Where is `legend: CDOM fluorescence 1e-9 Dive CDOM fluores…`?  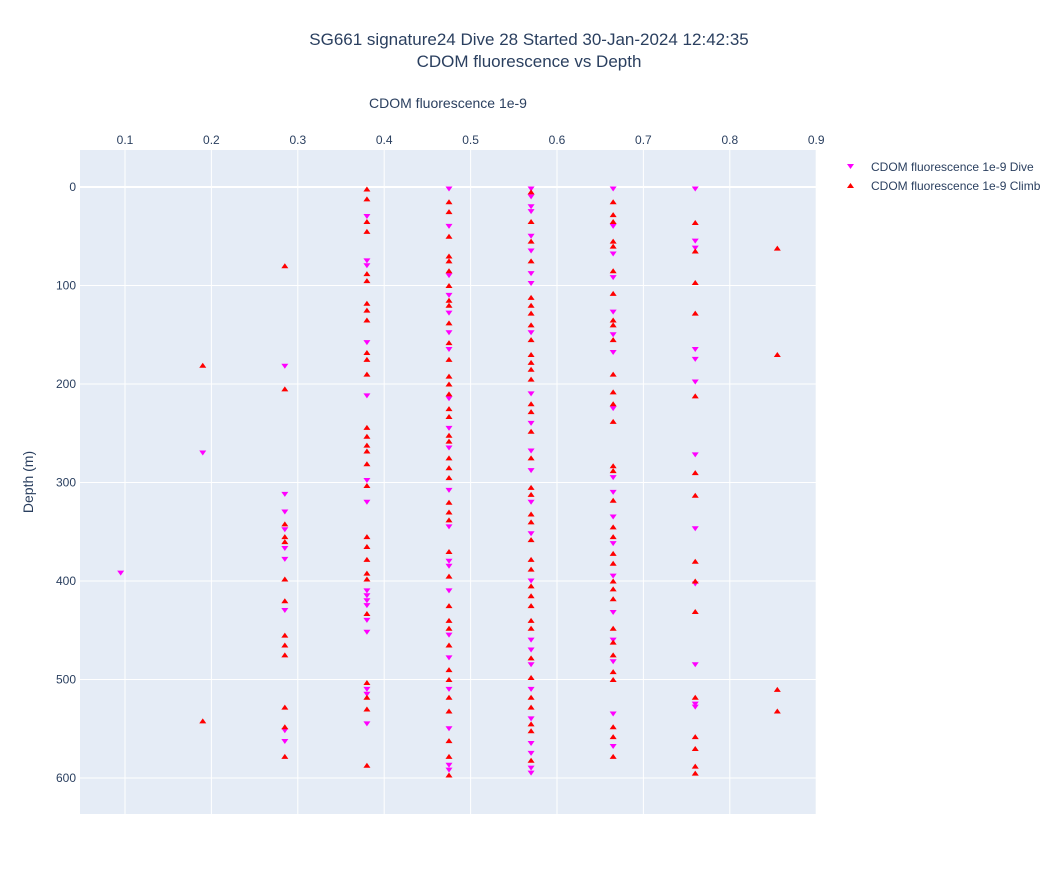 legend: CDOM fluorescence 1e-9 Dive CDOM fluores… is located at coordinates (942, 176).